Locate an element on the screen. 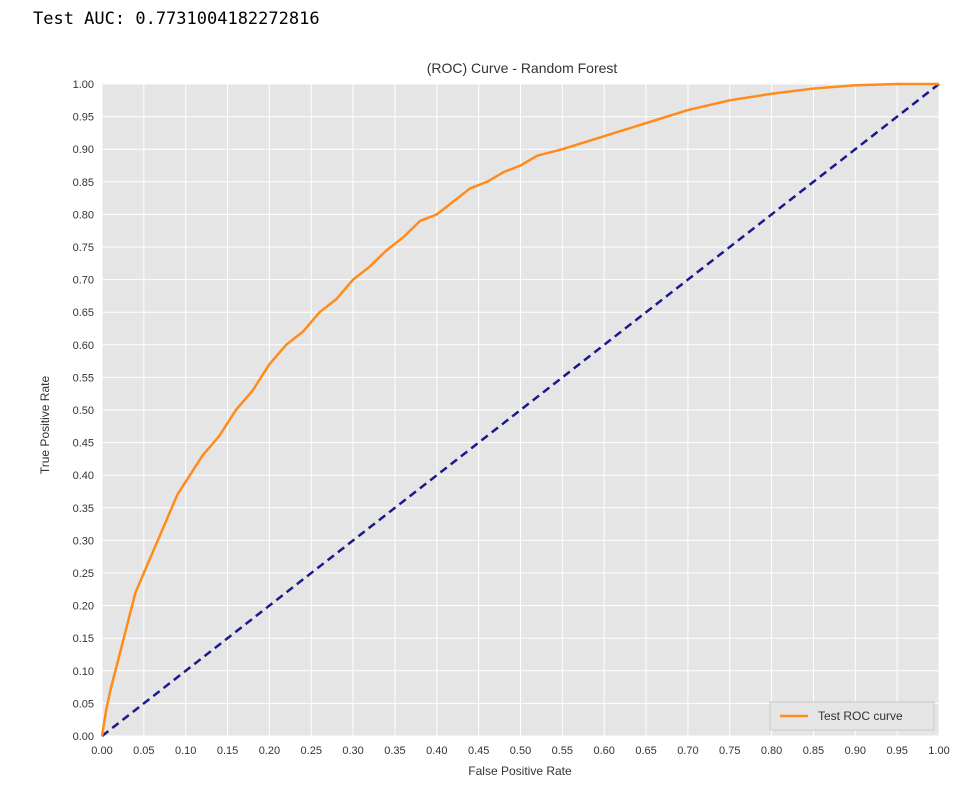 The image size is (970, 792). legend-roc-label: Test ROC curve is located at coordinates (860, 716).